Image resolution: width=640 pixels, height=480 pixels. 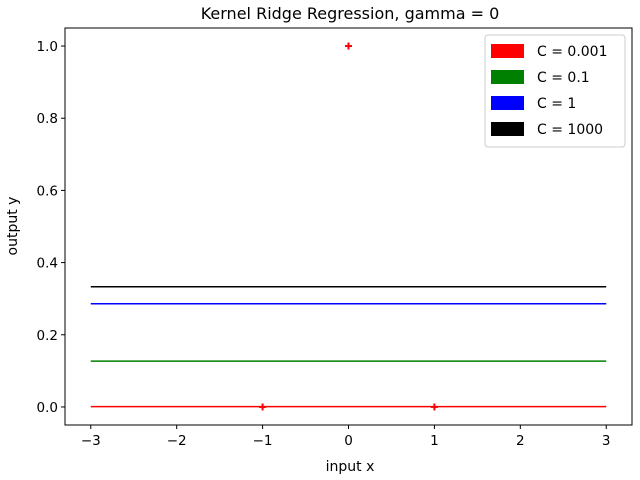 I want to click on legend: C = 0.001 C = 0.1 C = 1 C = 1000, so click(x=555, y=91).